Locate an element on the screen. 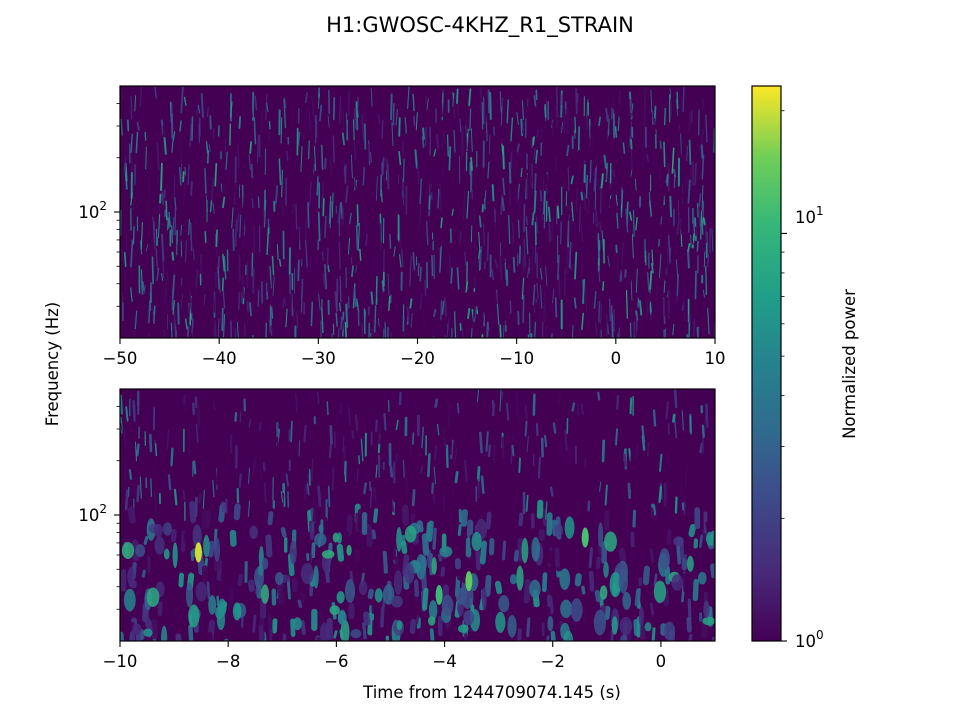  x-axis-label: Time from 1244709074.145 (s) is located at coordinates (491, 692).